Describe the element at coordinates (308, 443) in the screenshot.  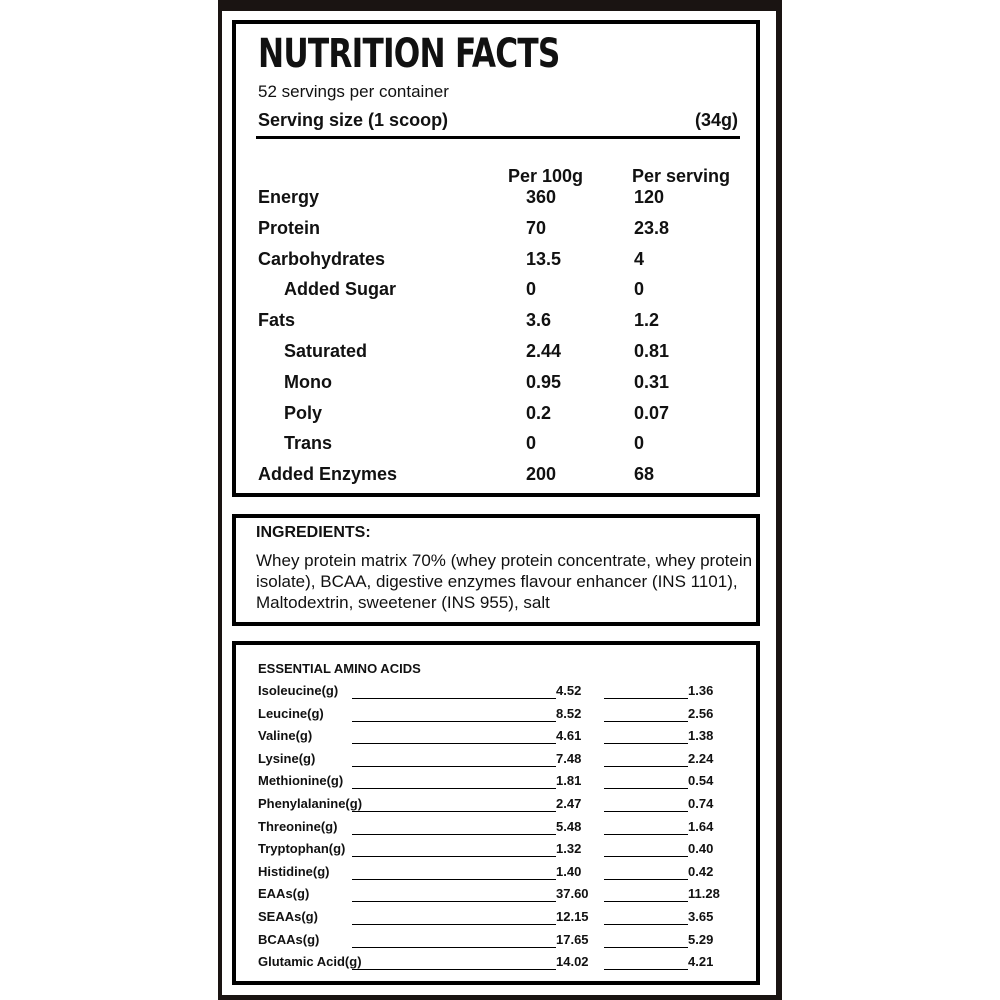
I see `nutrient-name: Trans` at that location.